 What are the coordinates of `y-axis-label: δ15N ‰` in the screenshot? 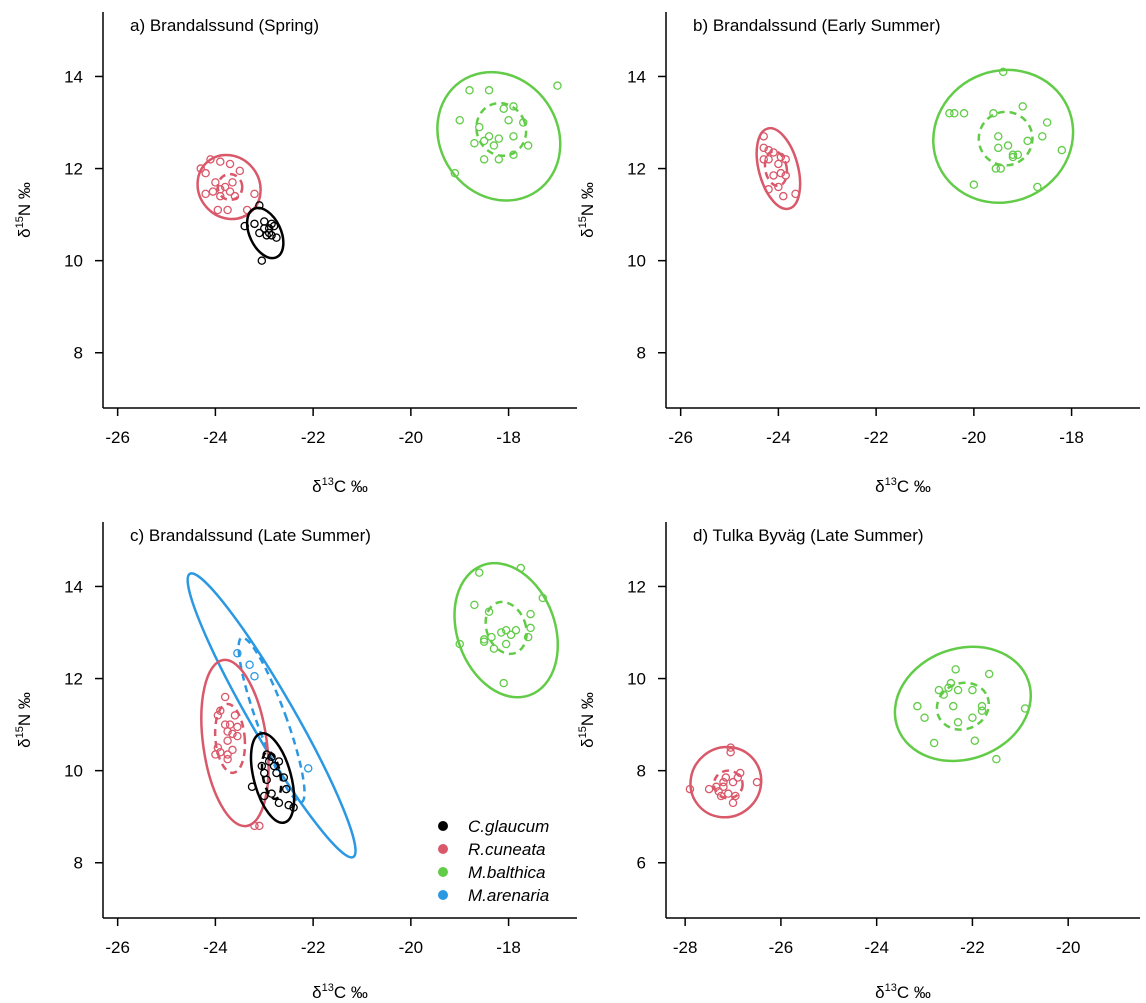 It's located at (24, 210).